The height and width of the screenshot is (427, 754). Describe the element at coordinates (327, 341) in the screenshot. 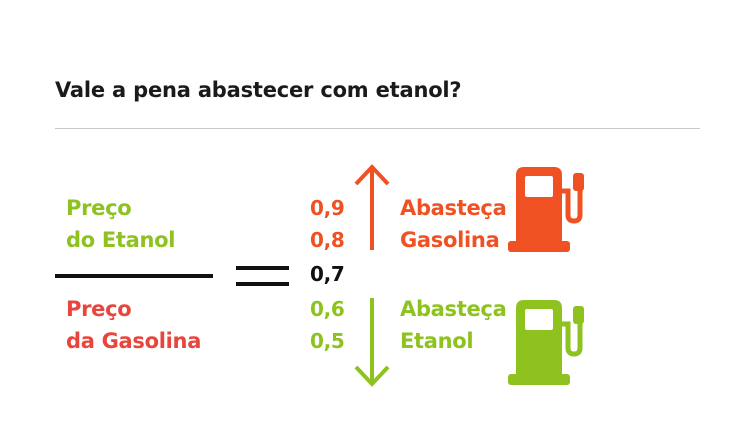

I see `scale-value-lower-2: 0,5` at that location.